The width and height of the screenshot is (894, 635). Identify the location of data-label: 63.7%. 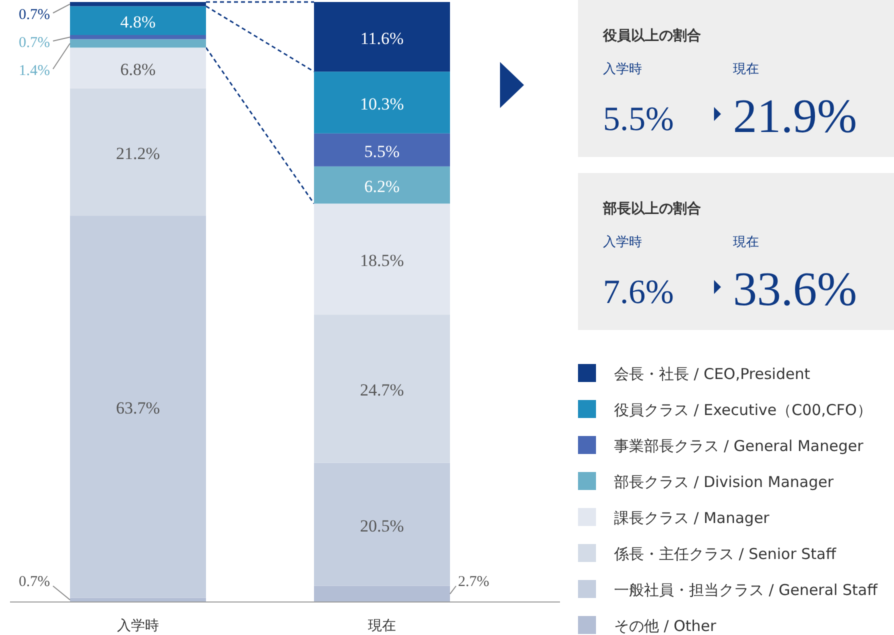
(138, 408).